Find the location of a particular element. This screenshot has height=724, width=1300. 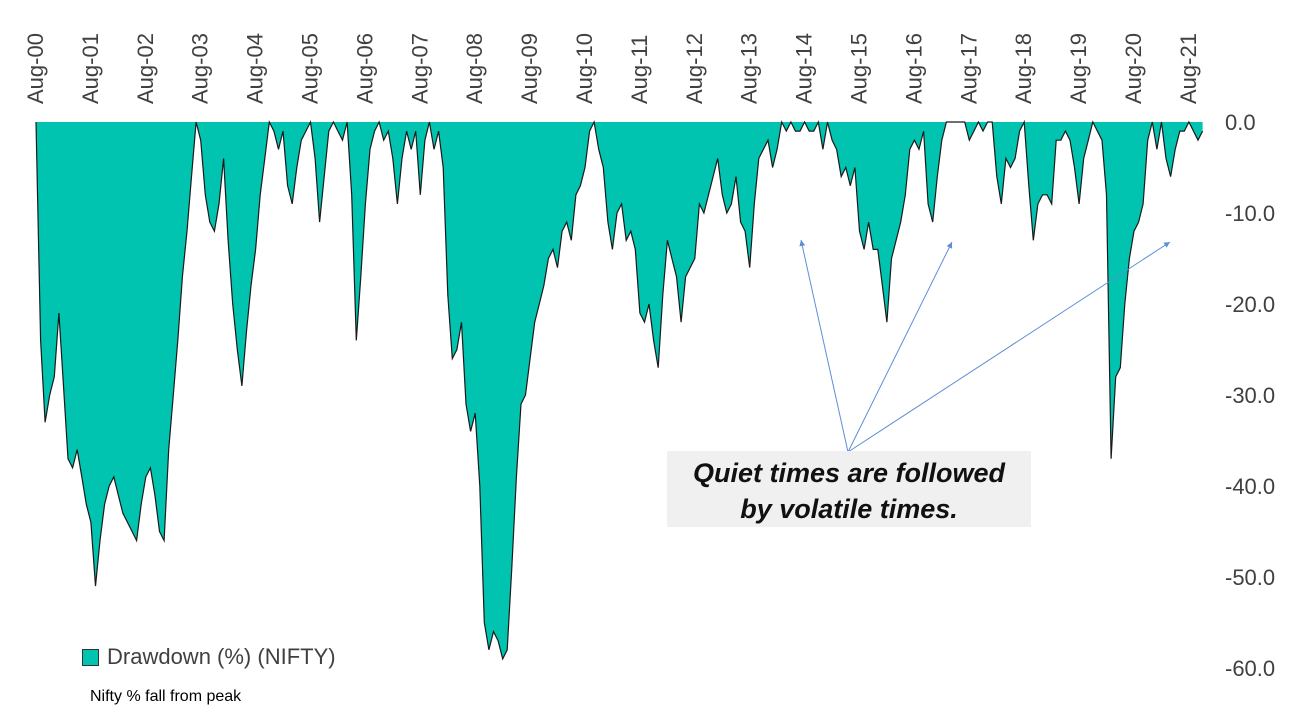

legend: Drawdown (%) (NIFTY) is located at coordinates (209, 657).